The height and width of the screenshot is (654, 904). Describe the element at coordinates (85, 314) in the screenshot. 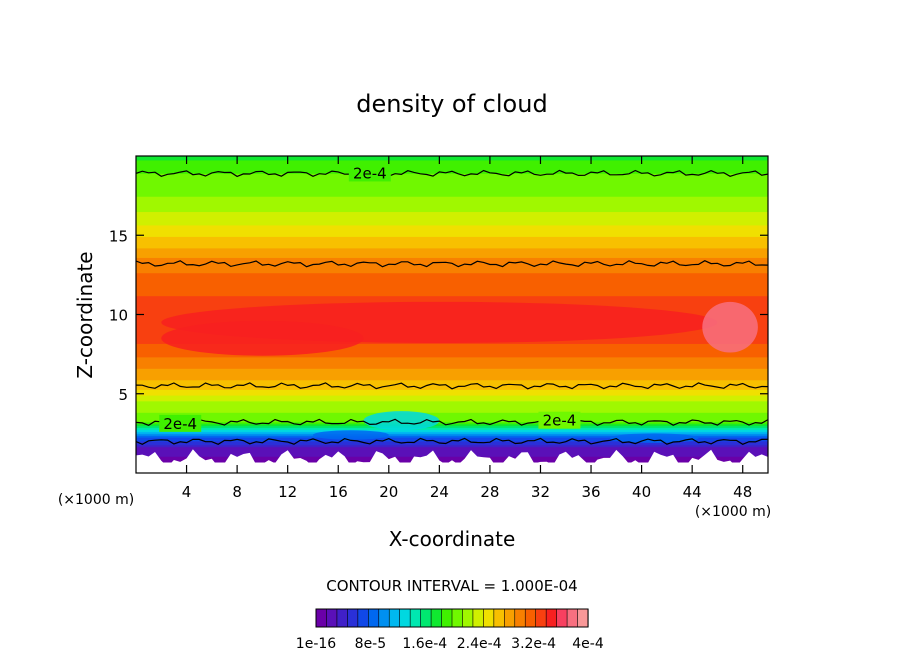

I see `y-axis-label: Z-coordinate` at that location.